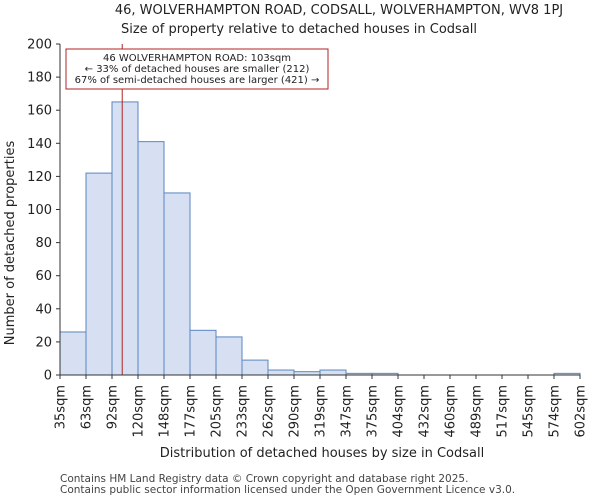 The image size is (600, 500). What do you see at coordinates (347, 411) in the screenshot?
I see `x-tick-label: 347sqm` at bounding box center [347, 411].